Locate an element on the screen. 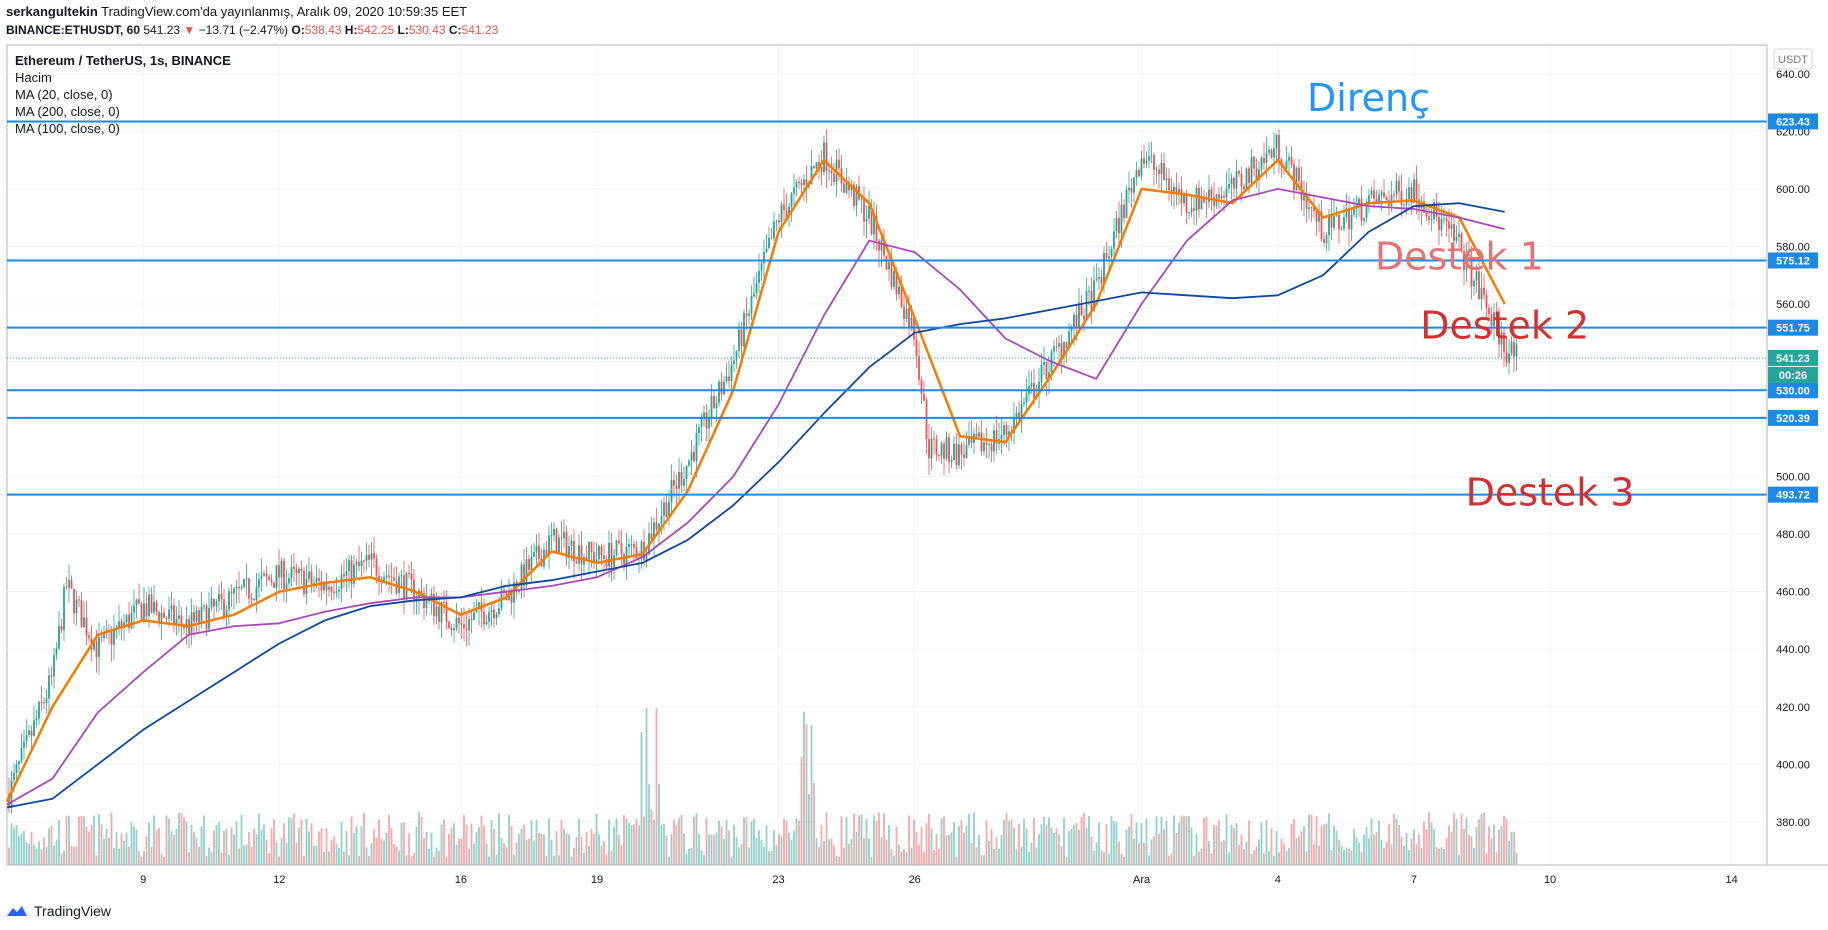 The height and width of the screenshot is (930, 1828). price-tick-label: 400.00 is located at coordinates (1793, 765).